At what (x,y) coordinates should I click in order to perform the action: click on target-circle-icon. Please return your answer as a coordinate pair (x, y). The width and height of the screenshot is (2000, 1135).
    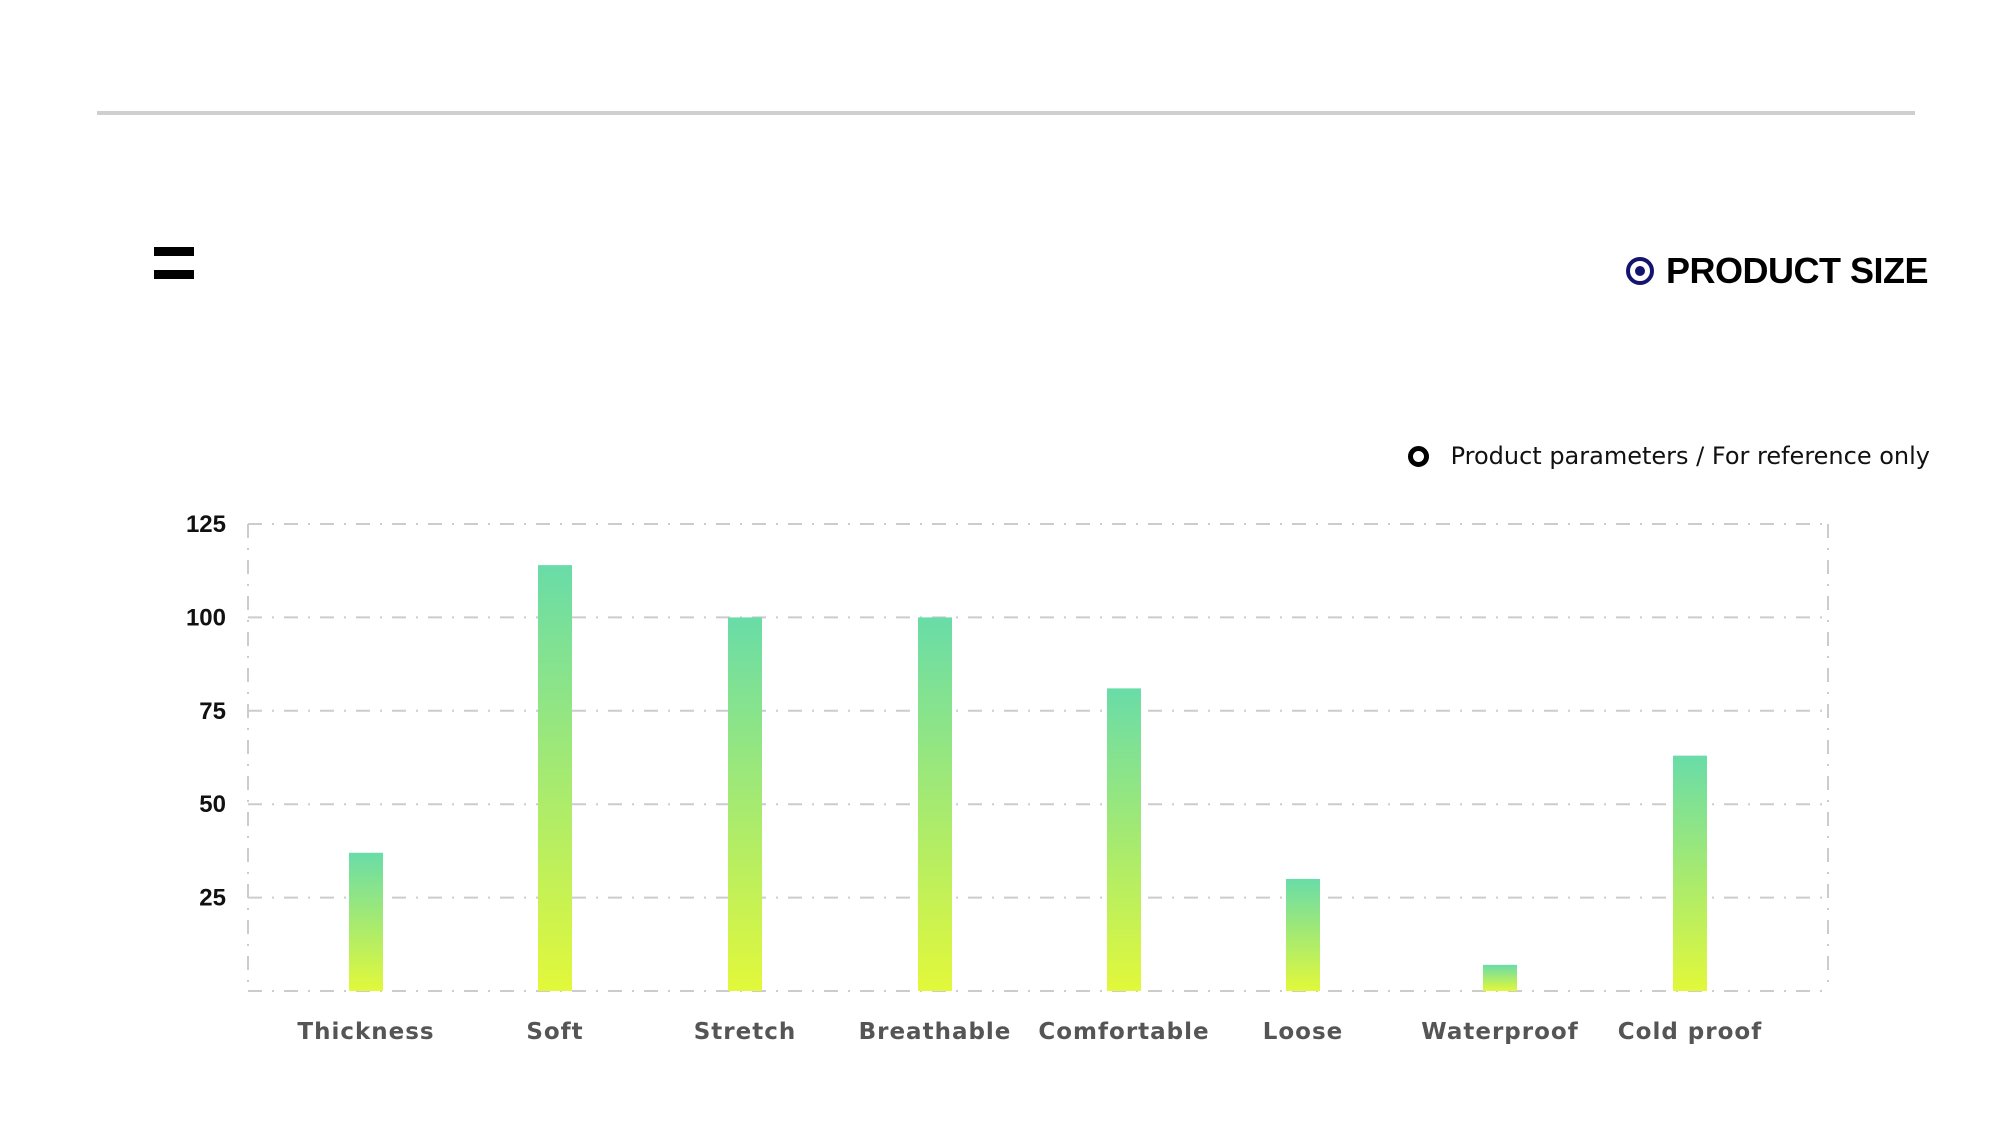
    Looking at the image, I should click on (1639, 271).